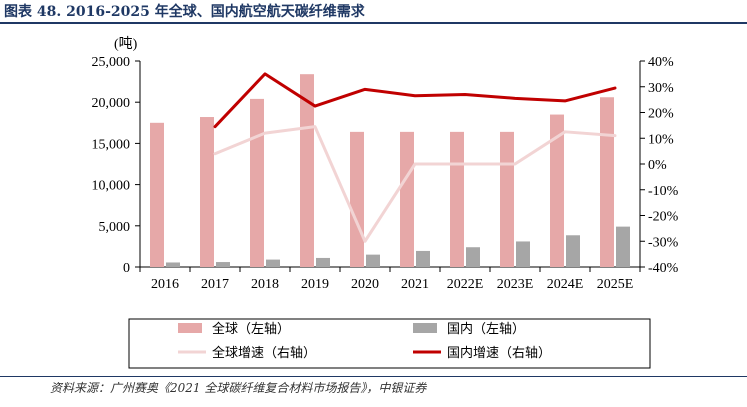 The width and height of the screenshot is (747, 407). Describe the element at coordinates (499, 353) in the screenshot. I see `legend-item-domestic-growth-label: 国内增速（右轴）` at that location.